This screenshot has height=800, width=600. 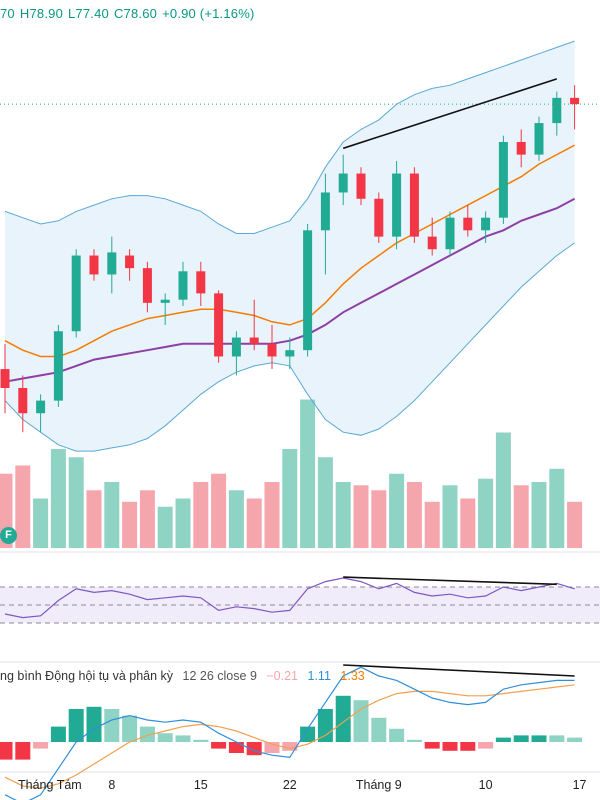 What do you see at coordinates (319, 676) in the screenshot?
I see `macd-line-value: 1.11` at bounding box center [319, 676].